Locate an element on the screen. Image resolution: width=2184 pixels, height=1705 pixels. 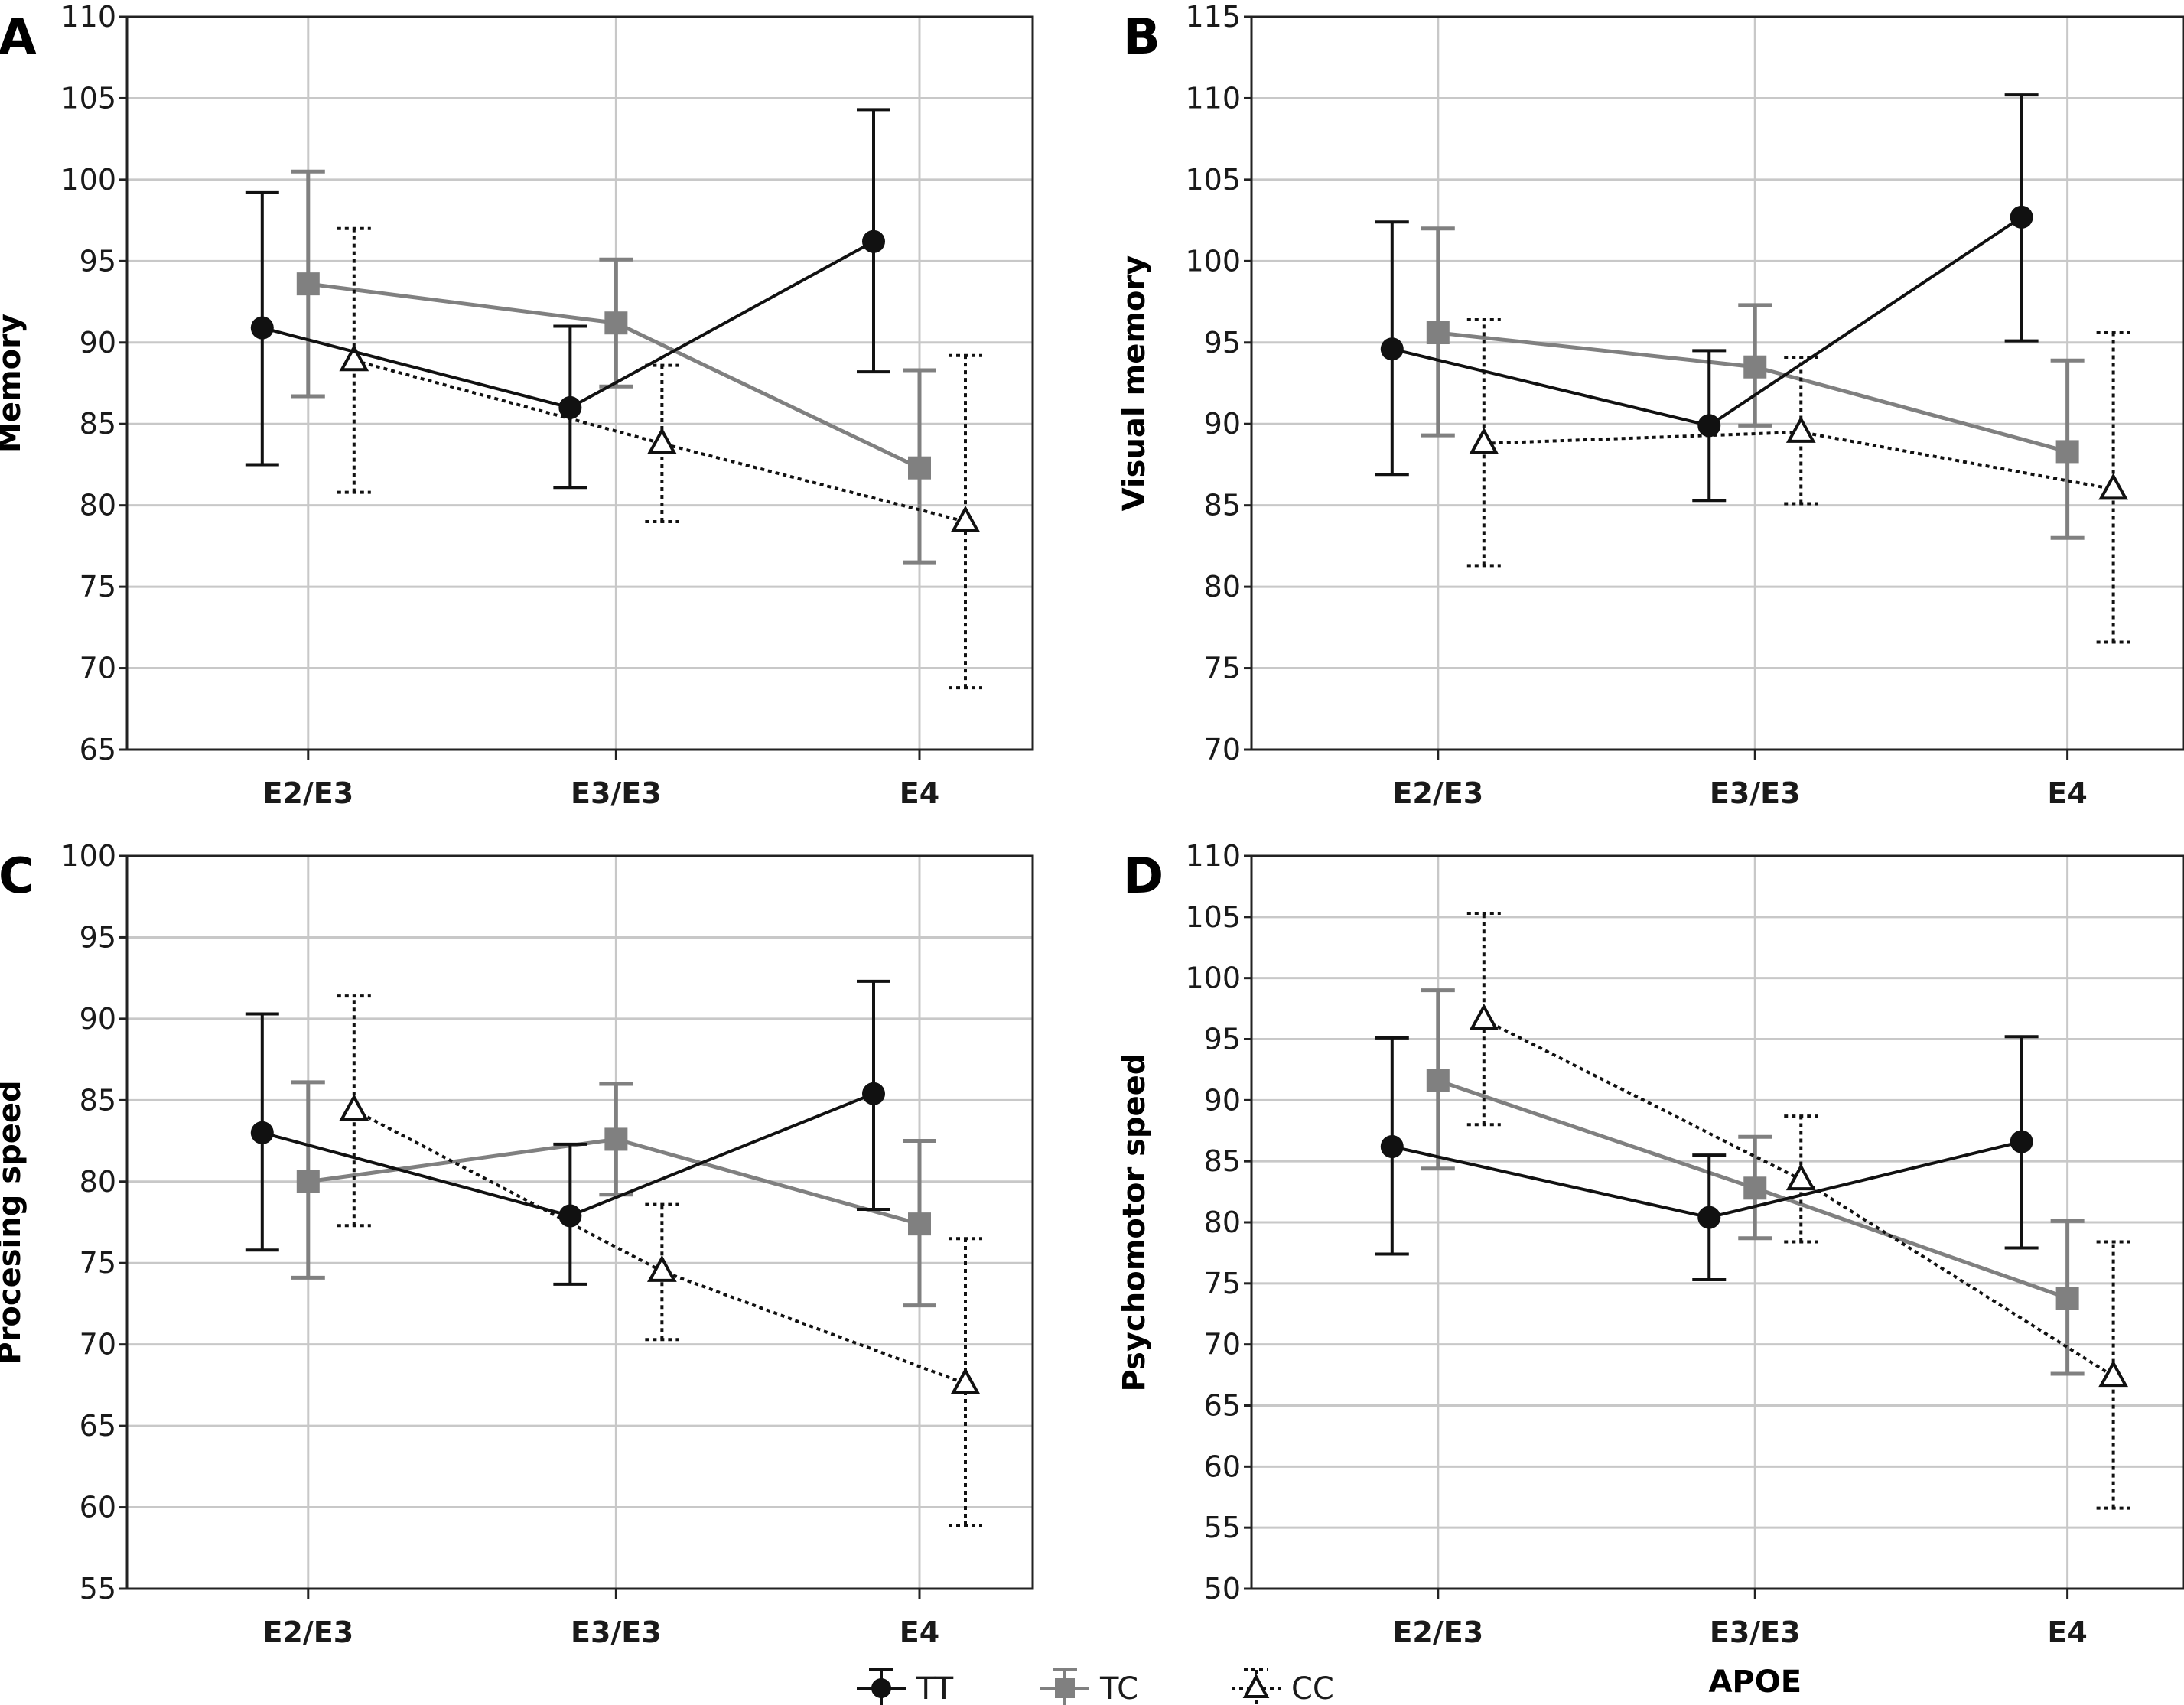
y-tick-label: 60 is located at coordinates (98, 1507).